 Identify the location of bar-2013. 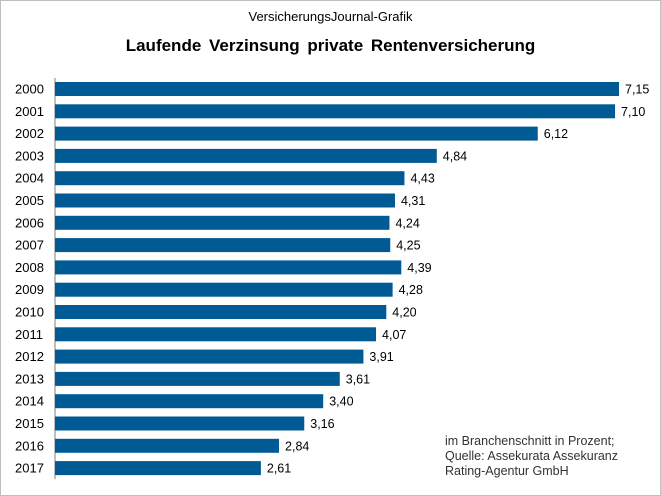
(197, 378).